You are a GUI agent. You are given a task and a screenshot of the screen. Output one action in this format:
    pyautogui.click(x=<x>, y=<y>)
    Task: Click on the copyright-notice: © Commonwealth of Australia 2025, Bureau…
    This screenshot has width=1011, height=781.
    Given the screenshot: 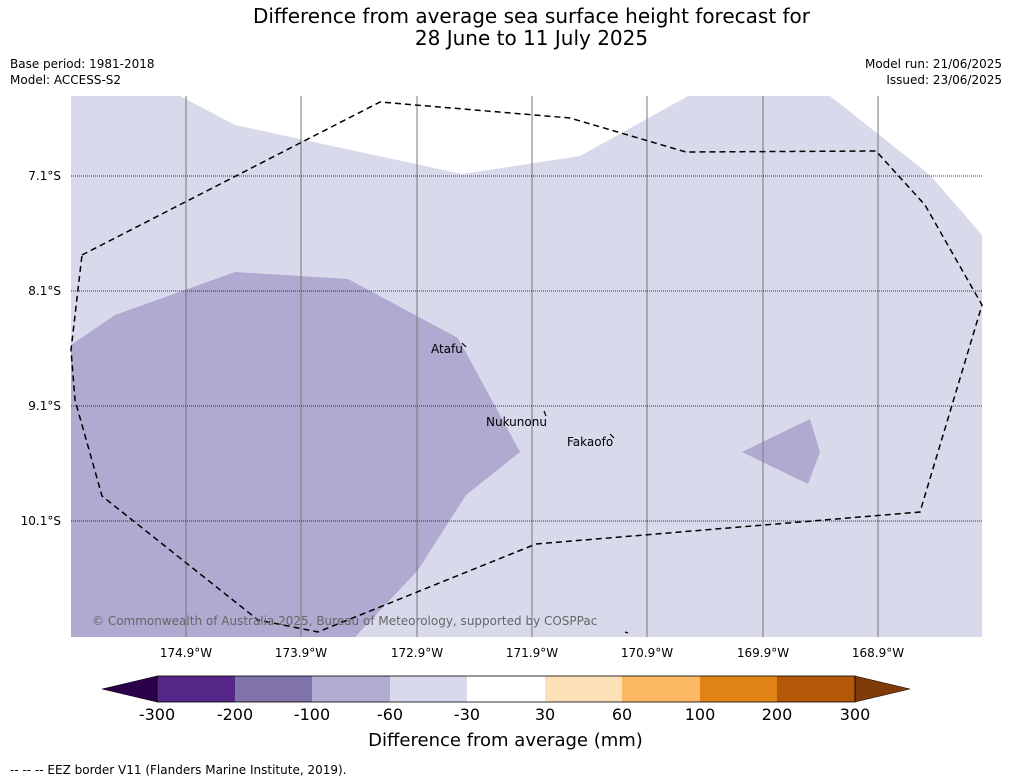 What is the action you would take?
    pyautogui.click(x=345, y=621)
    